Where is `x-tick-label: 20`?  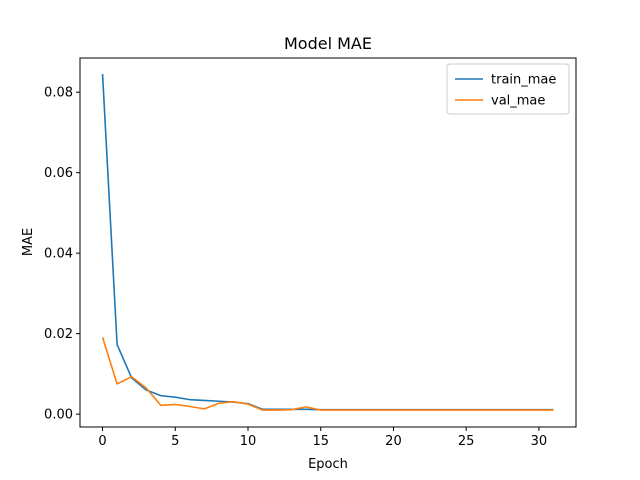
x-tick-label: 20 is located at coordinates (393, 441).